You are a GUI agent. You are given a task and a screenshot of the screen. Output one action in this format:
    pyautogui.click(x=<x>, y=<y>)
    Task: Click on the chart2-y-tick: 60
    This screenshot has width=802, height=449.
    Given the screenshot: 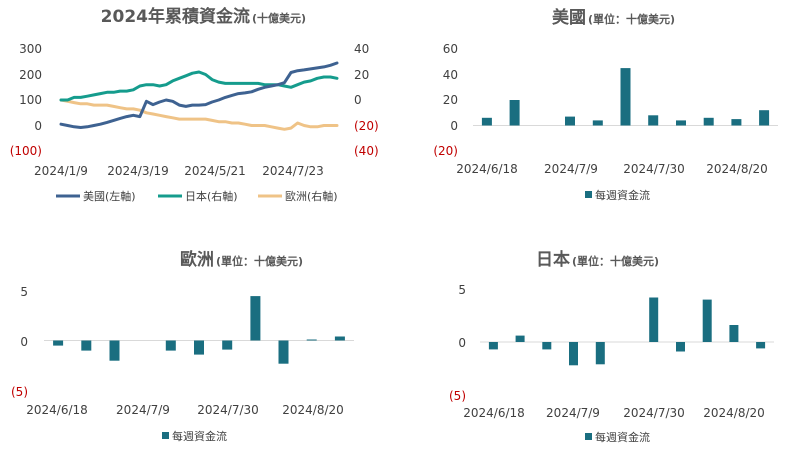 What is the action you would take?
    pyautogui.click(x=450, y=49)
    